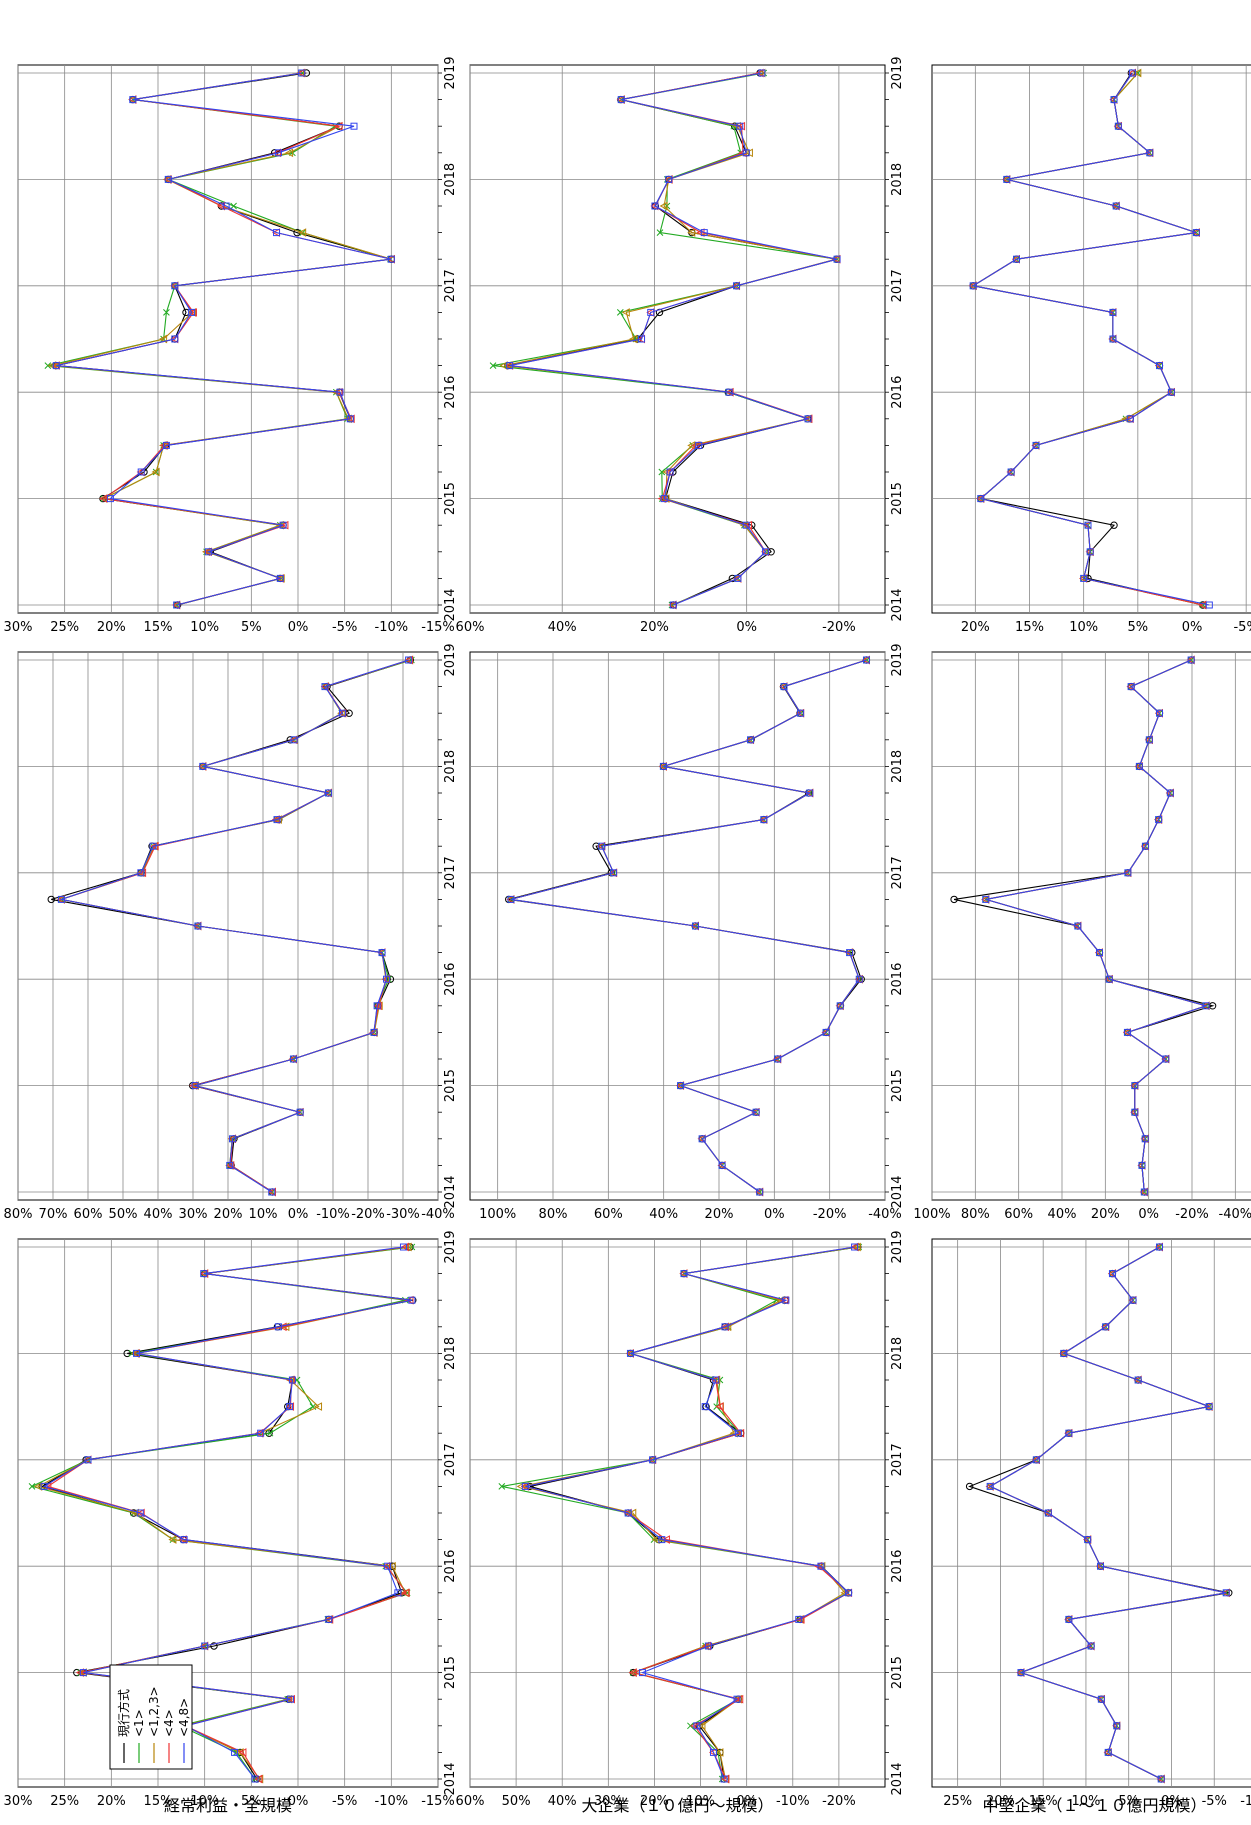 This screenshot has height=1825, width=1251. What do you see at coordinates (1245, 1801) in the screenshot?
I see `y-tick-label: -10%` at bounding box center [1245, 1801].